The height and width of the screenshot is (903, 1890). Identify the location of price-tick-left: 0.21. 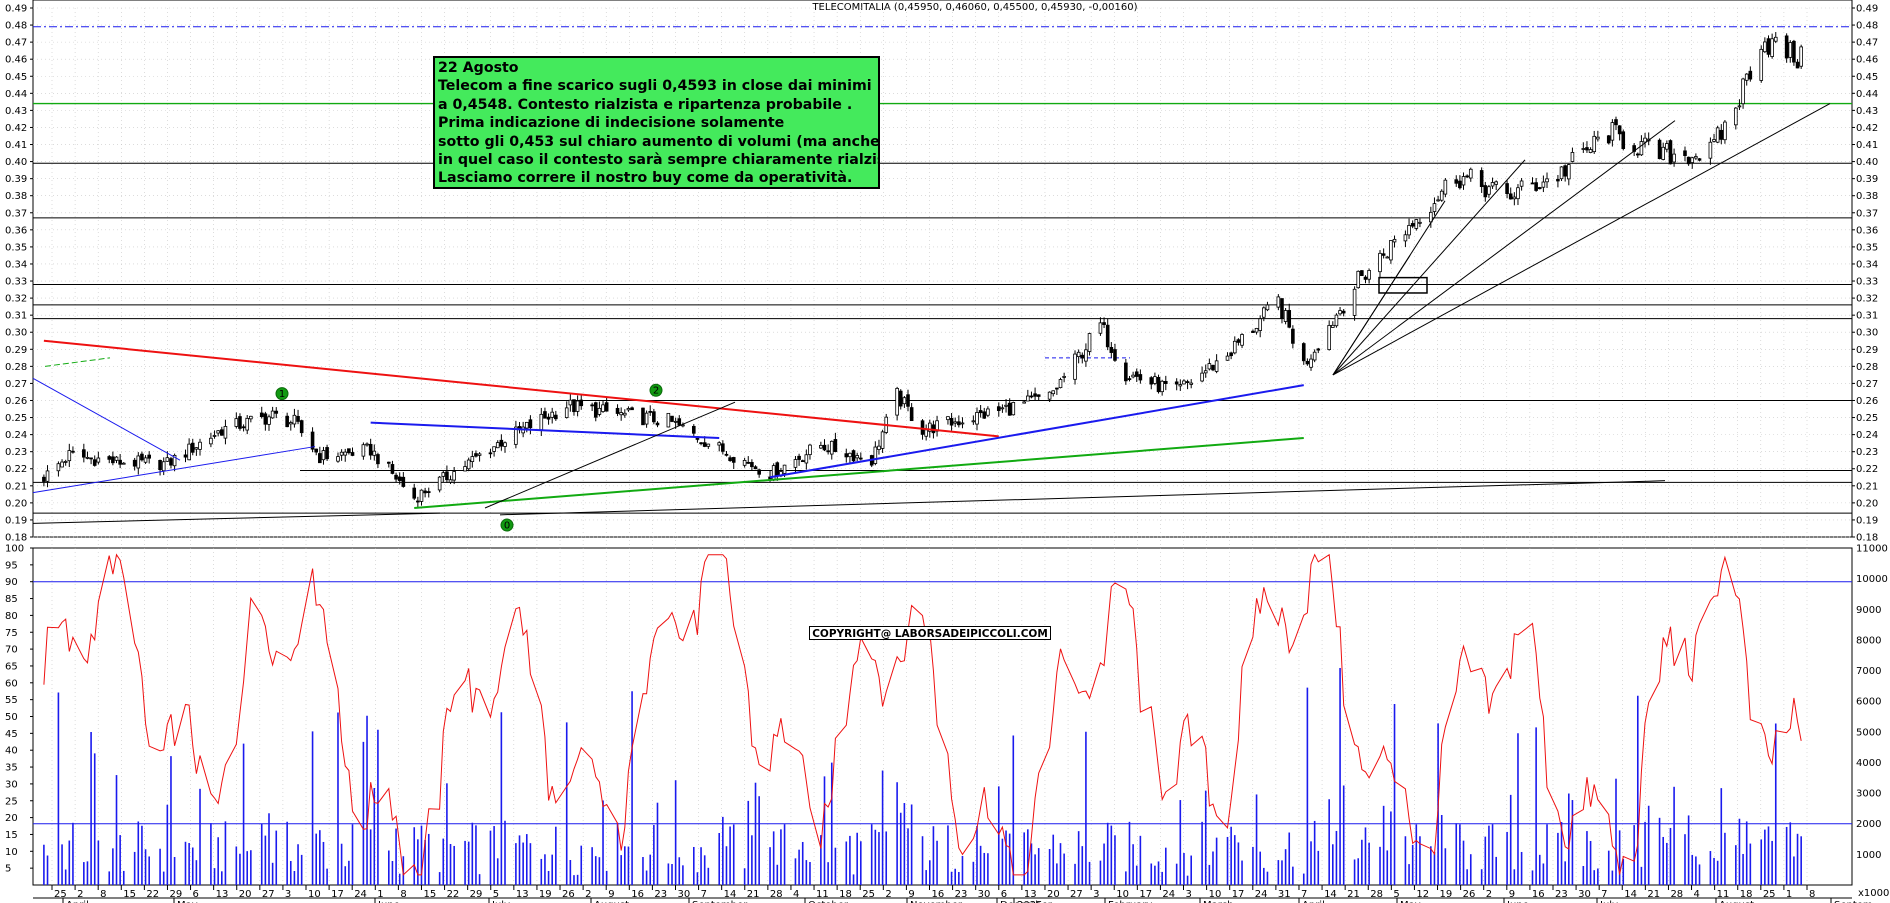
(16, 486).